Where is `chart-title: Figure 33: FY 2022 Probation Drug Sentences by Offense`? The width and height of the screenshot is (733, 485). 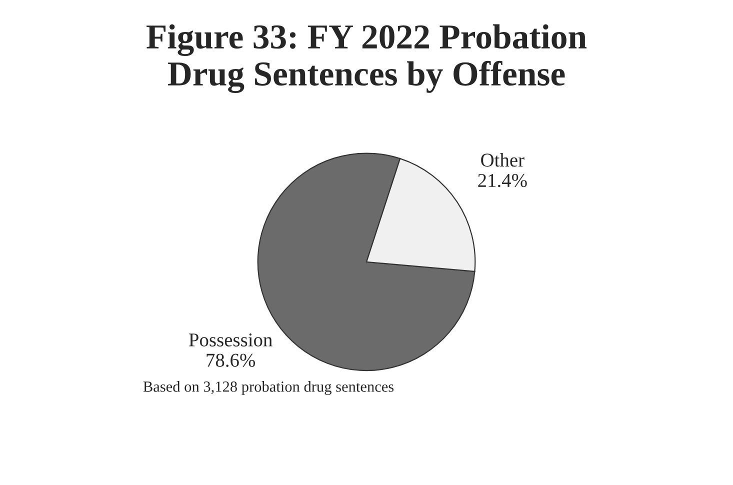
chart-title: Figure 33: FY 2022 Probation Drug Sentences by Offense is located at coordinates (366, 59).